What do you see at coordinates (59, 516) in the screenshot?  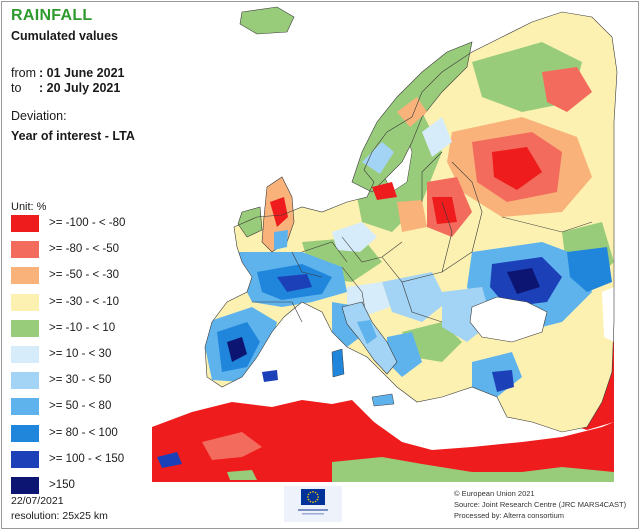 I see `resolution: resolution: 25x25 km` at bounding box center [59, 516].